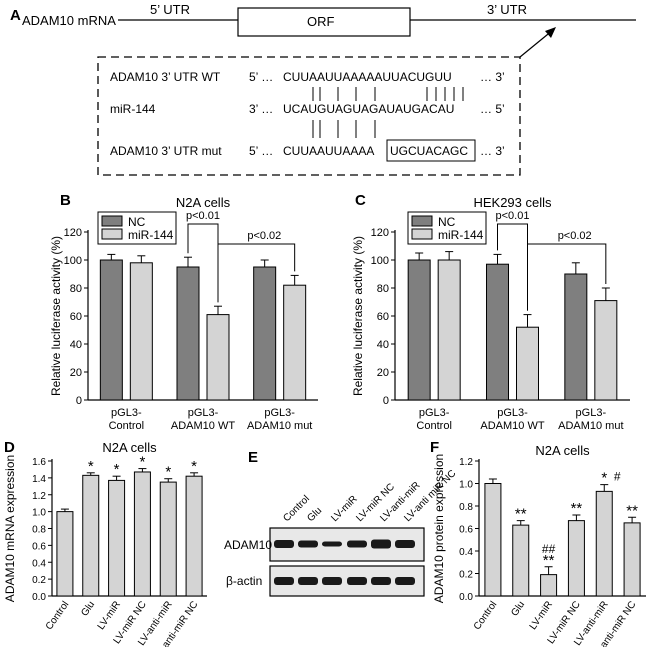 The width and height of the screenshot is (650, 647). What do you see at coordinates (507, 9) in the screenshot?
I see `utr3-label: 3’ UTR` at bounding box center [507, 9].